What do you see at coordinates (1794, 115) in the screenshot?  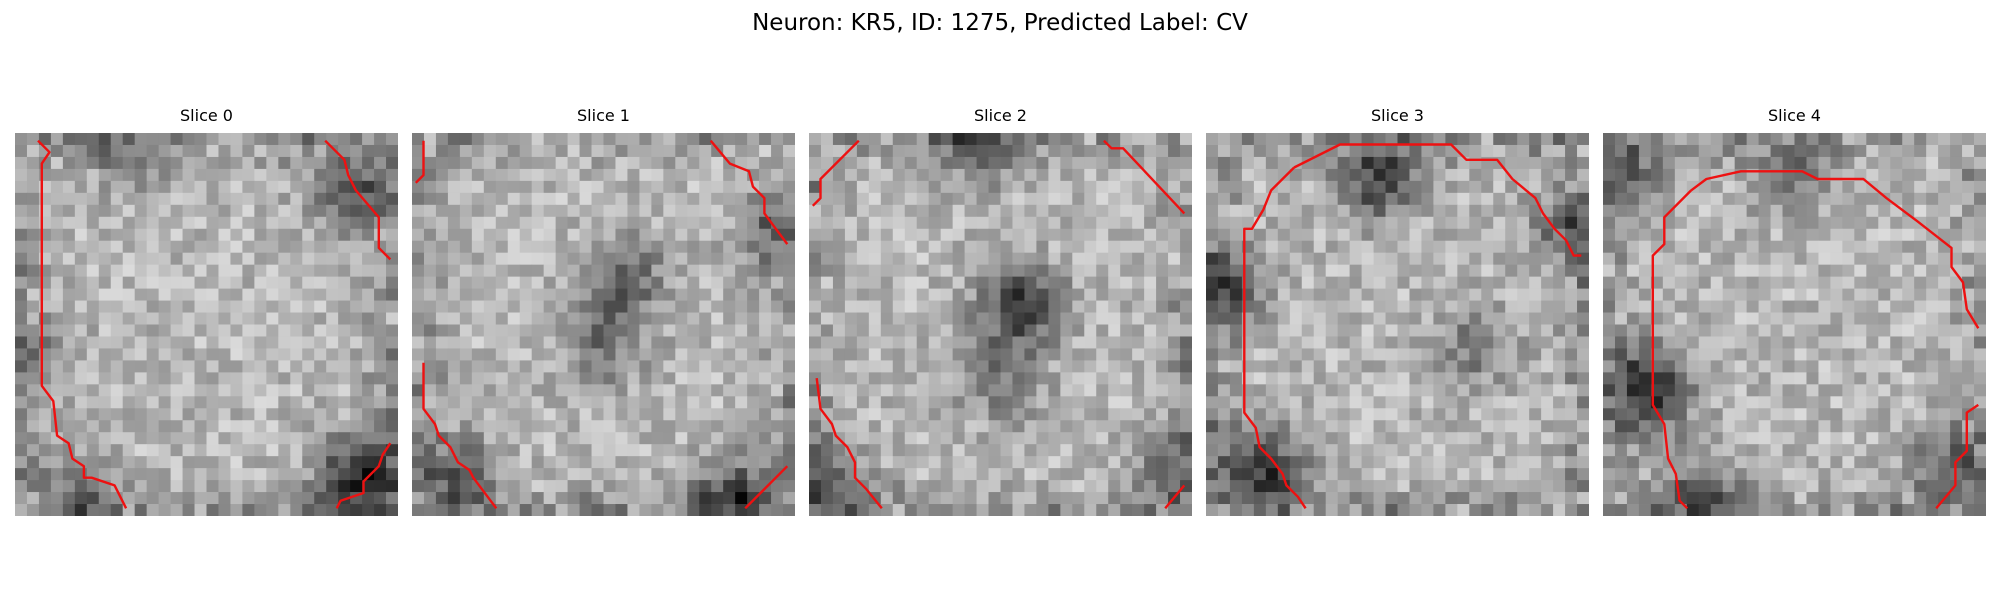 I see `slice-title: Slice 4` at bounding box center [1794, 115].